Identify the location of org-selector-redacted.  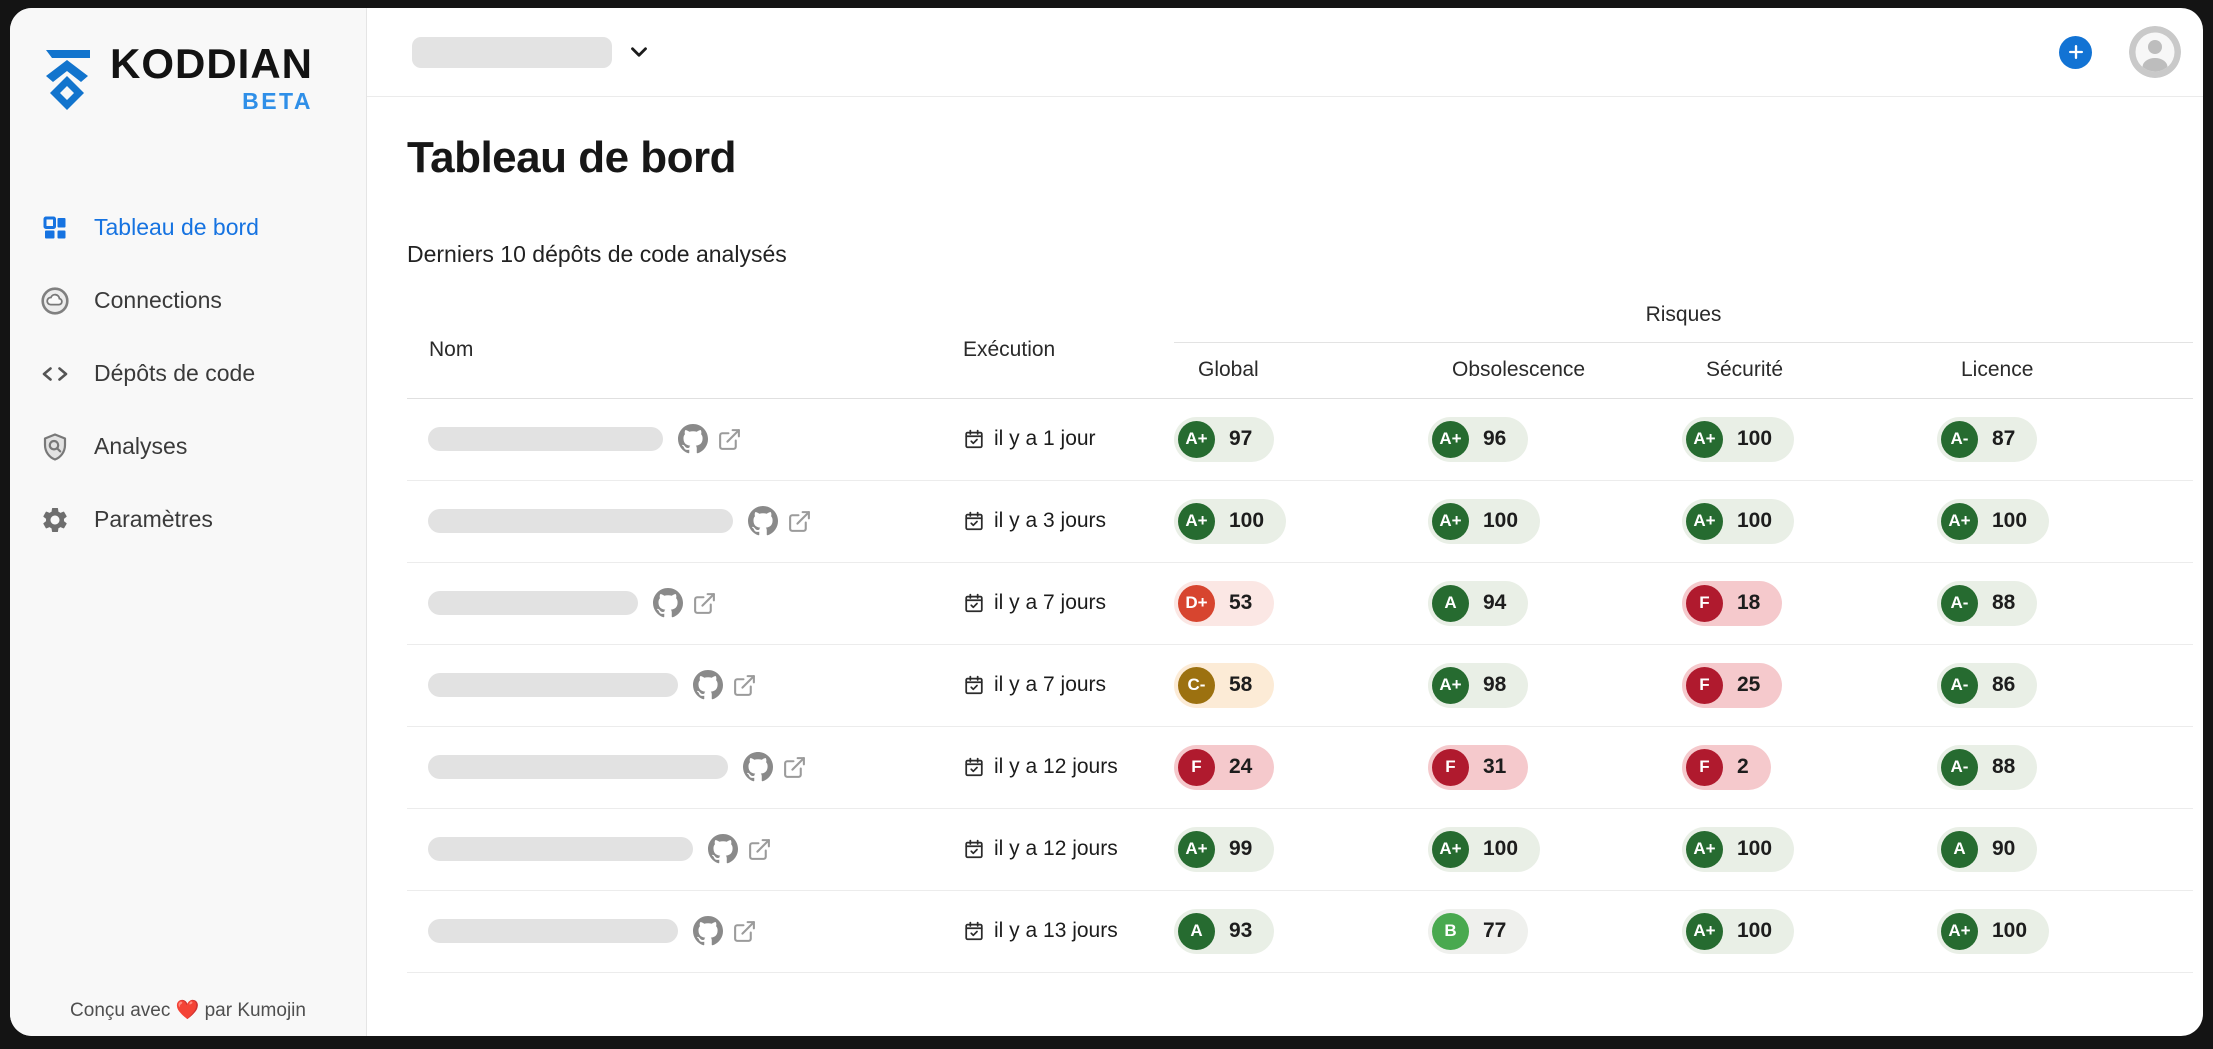
(512, 52).